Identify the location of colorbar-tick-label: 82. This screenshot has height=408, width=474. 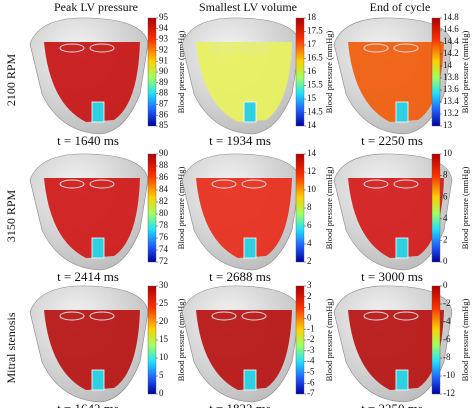
(163, 201).